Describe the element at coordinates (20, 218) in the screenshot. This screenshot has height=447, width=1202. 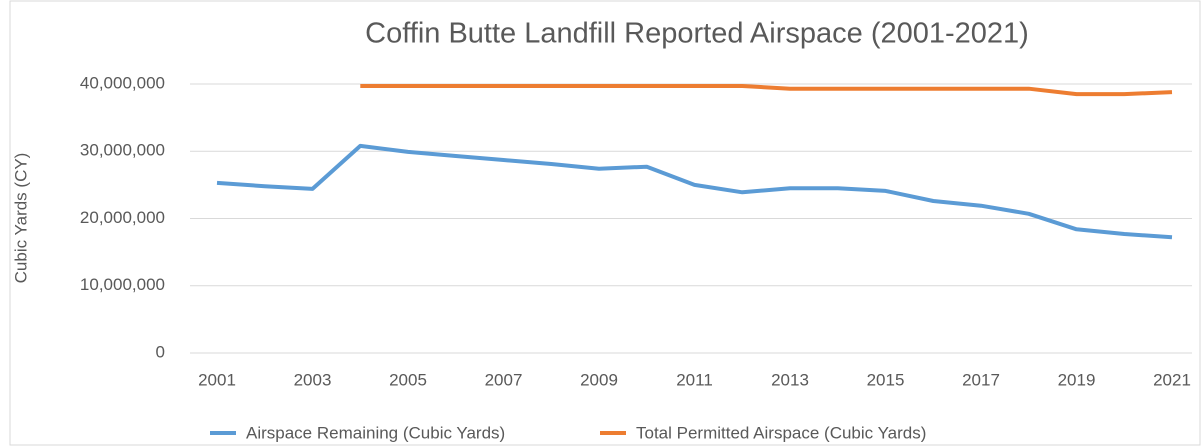
I see `y-axis-label: Cubic Yards (CY)` at that location.